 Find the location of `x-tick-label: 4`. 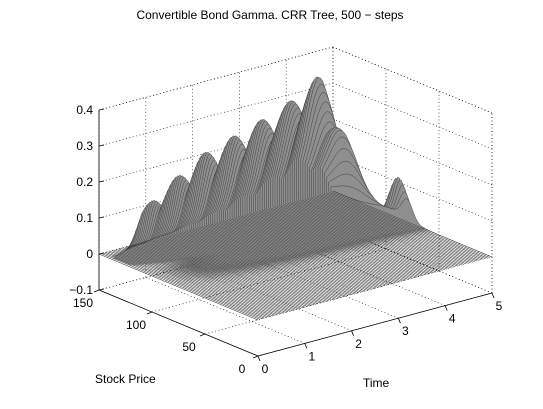

x-tick-label: 4 is located at coordinates (452, 319).